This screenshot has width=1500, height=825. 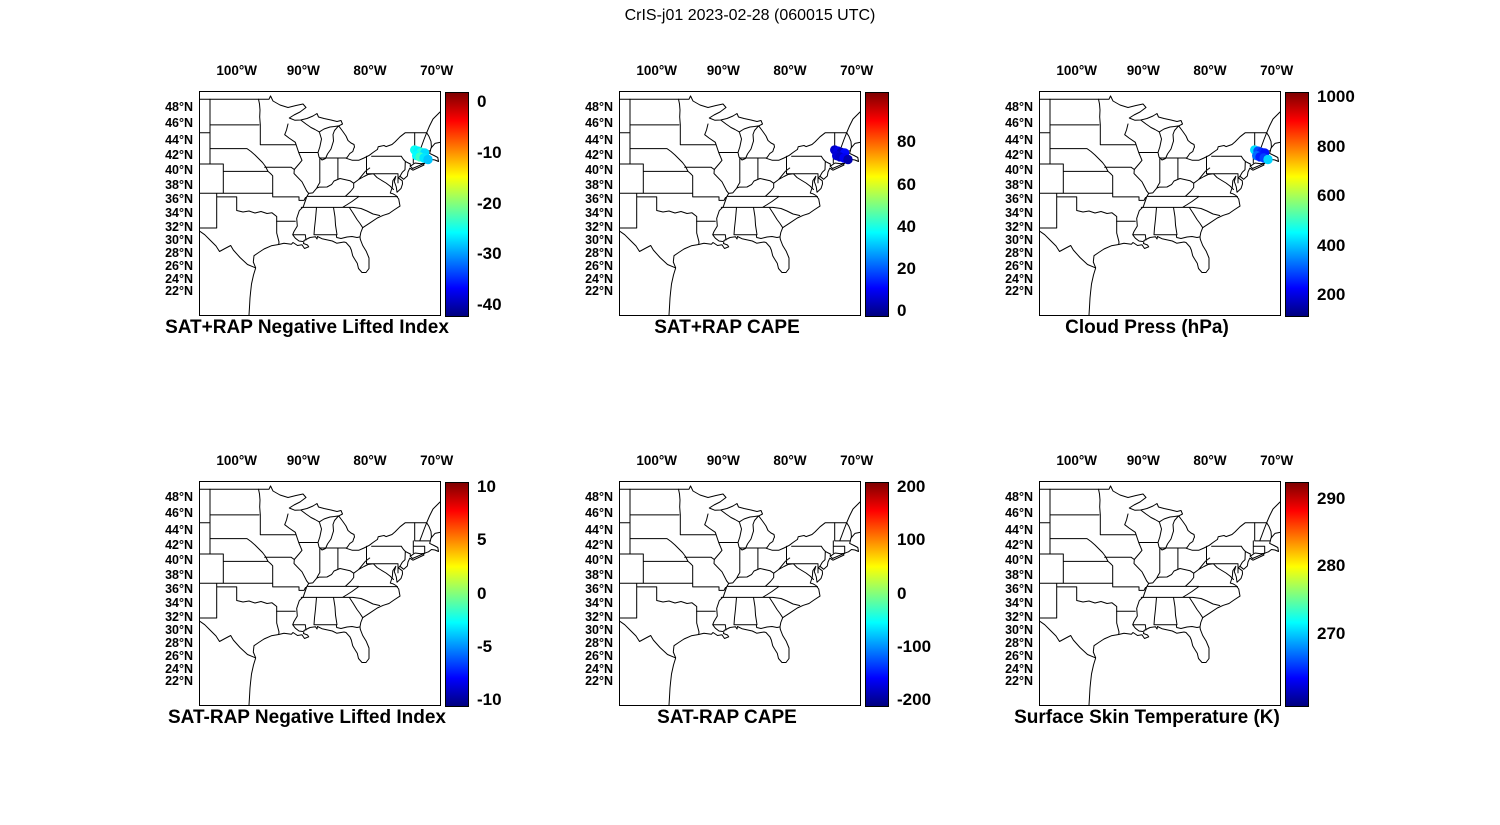 What do you see at coordinates (911, 487) in the screenshot?
I see `colorbar-tick-label: 200` at bounding box center [911, 487].